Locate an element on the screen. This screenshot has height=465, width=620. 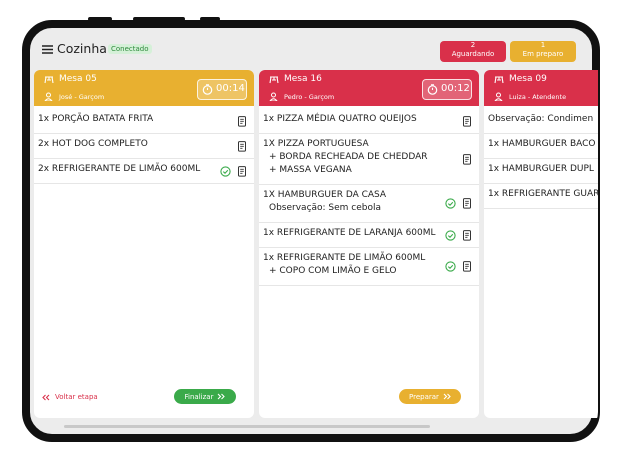
back-button: Voltar etapa is located at coordinates (70, 397).